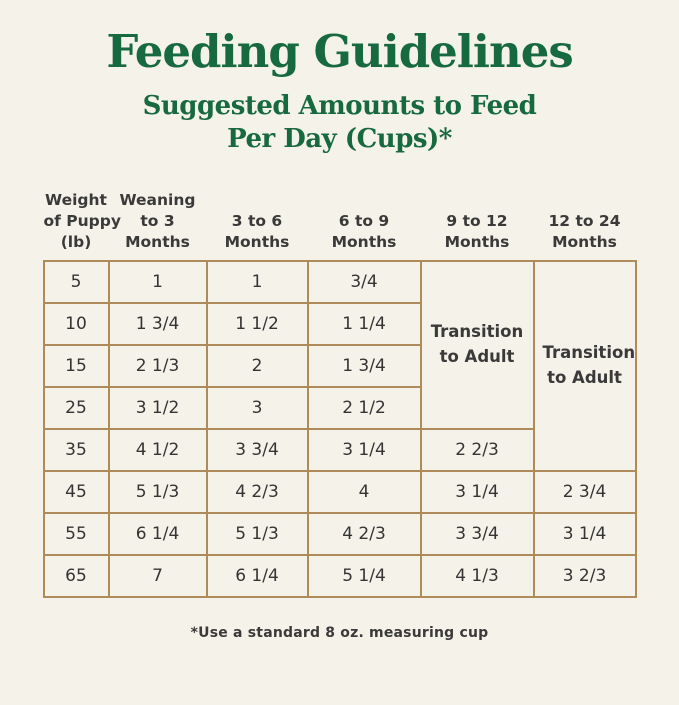  I want to click on table-row: 25 3 1/2 3 2 1/2, so click(339, 408).